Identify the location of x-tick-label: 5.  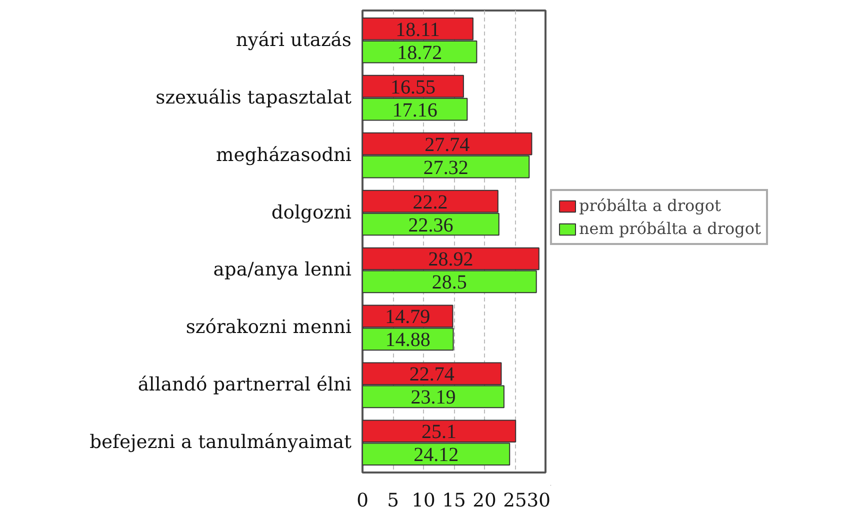
(393, 501).